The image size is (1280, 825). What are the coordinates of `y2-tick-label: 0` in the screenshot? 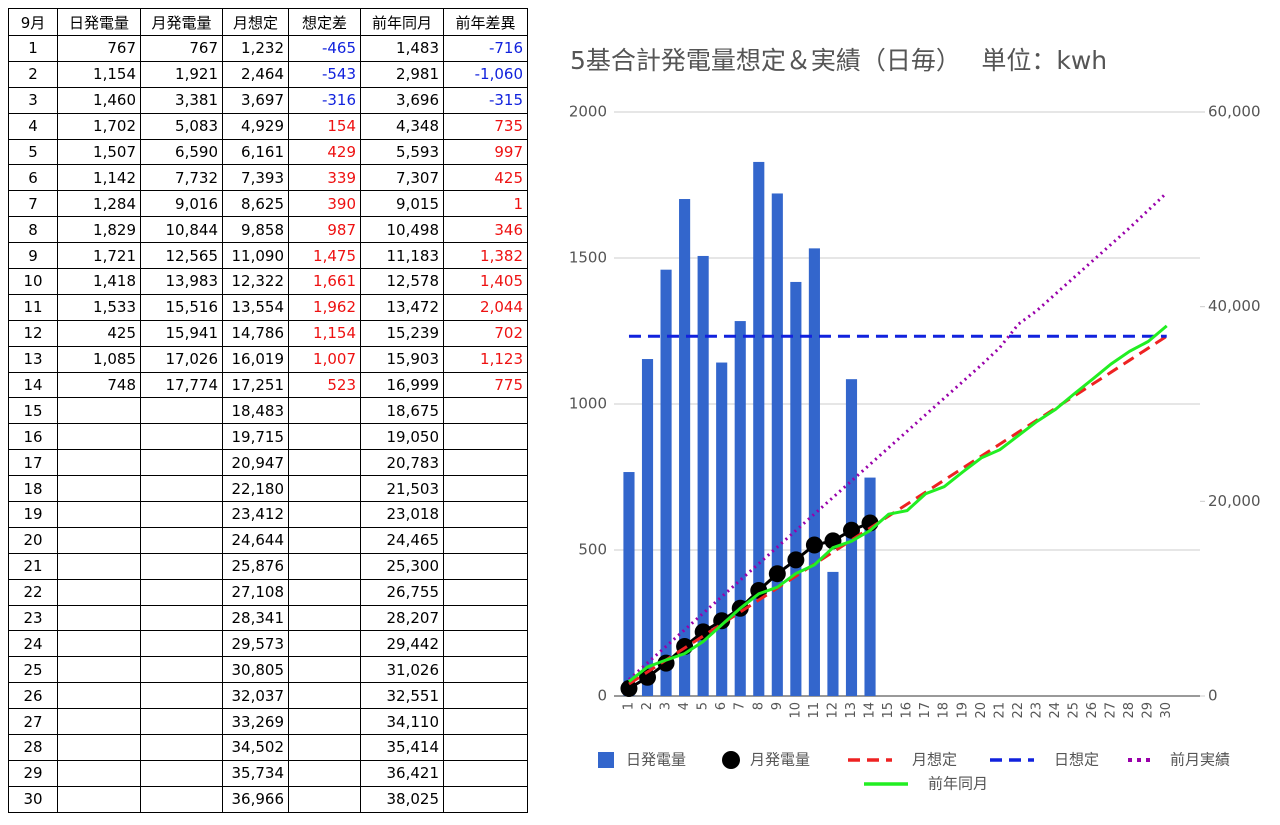 It's located at (1213, 696).